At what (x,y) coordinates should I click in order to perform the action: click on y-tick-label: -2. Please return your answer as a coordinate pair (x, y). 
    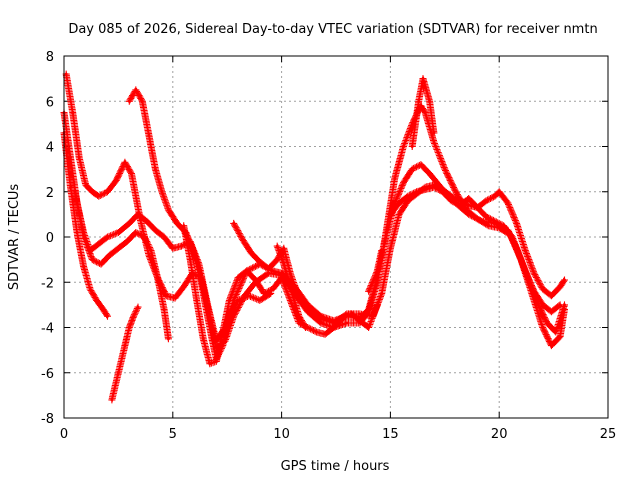
    Looking at the image, I should click on (47, 283).